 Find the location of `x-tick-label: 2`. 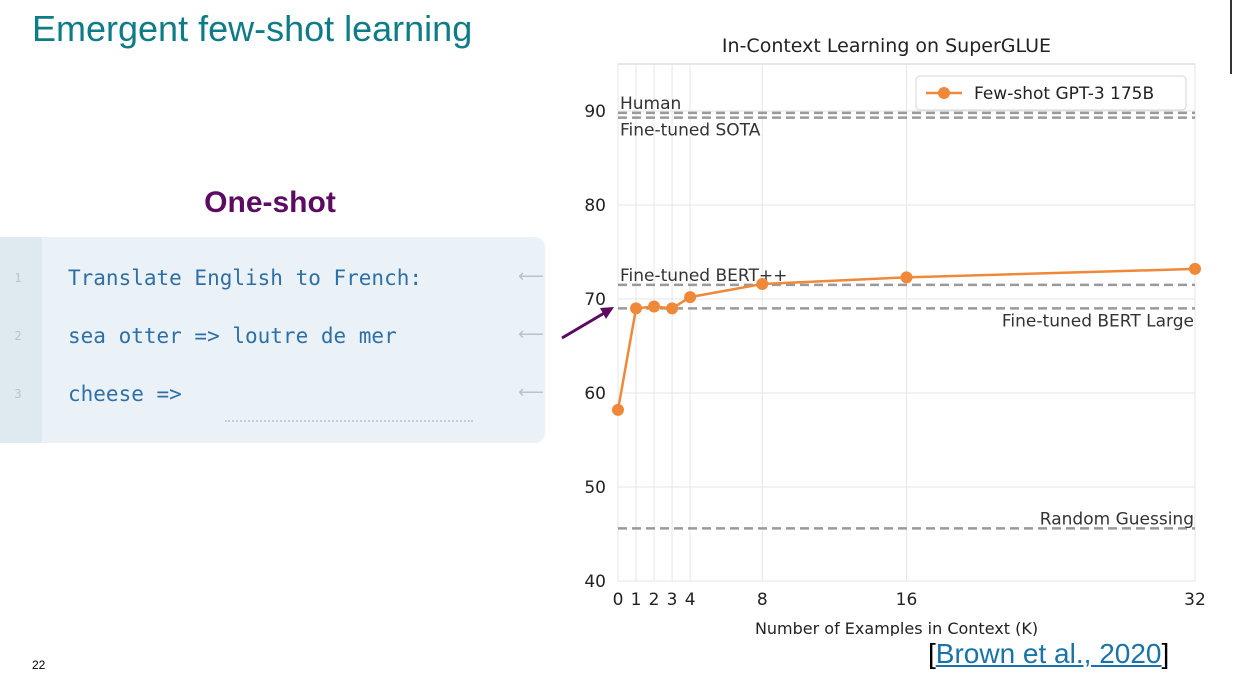

x-tick-label: 2 is located at coordinates (654, 600).